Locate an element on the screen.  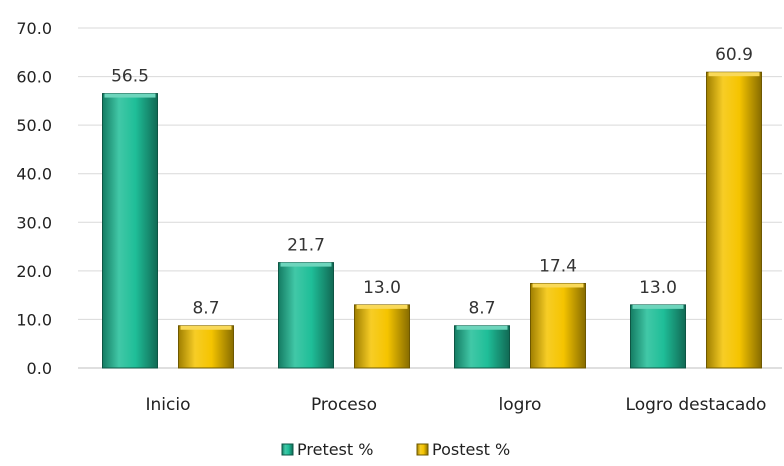
x-category-label: Proceso is located at coordinates (344, 405).